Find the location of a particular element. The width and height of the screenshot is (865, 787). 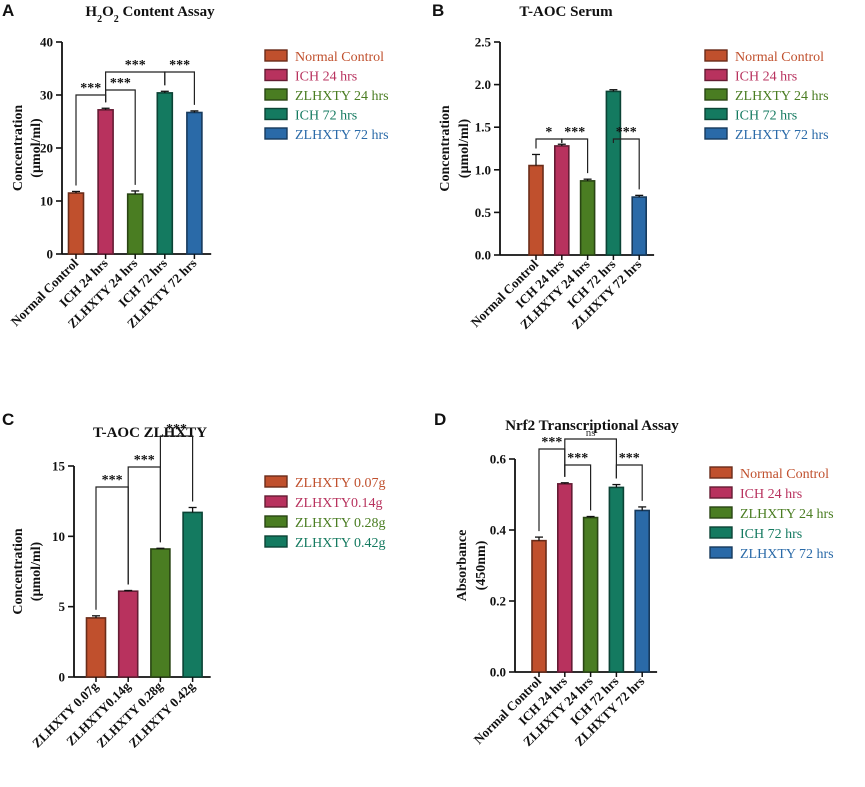

panel-d-significance-label: ns is located at coordinates (591, 433).